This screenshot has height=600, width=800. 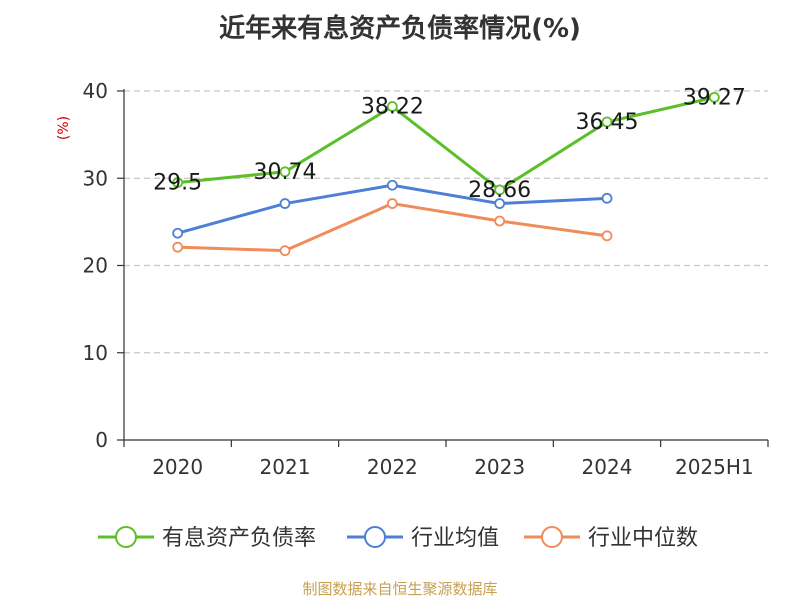 What do you see at coordinates (455, 538) in the screenshot?
I see `legend-label: 行业均值` at bounding box center [455, 538].